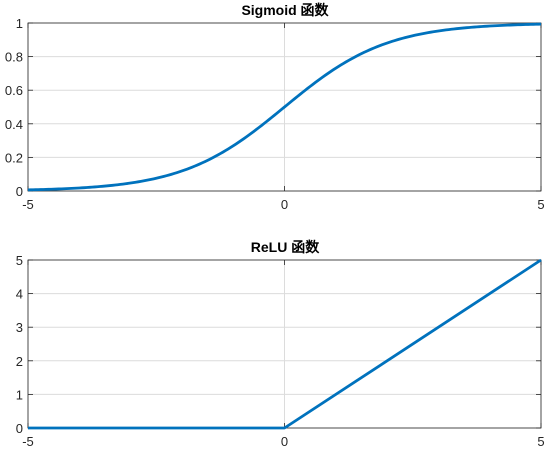  Describe the element at coordinates (284, 441) in the screenshot. I see `relu-x-tick-label: 0` at that location.